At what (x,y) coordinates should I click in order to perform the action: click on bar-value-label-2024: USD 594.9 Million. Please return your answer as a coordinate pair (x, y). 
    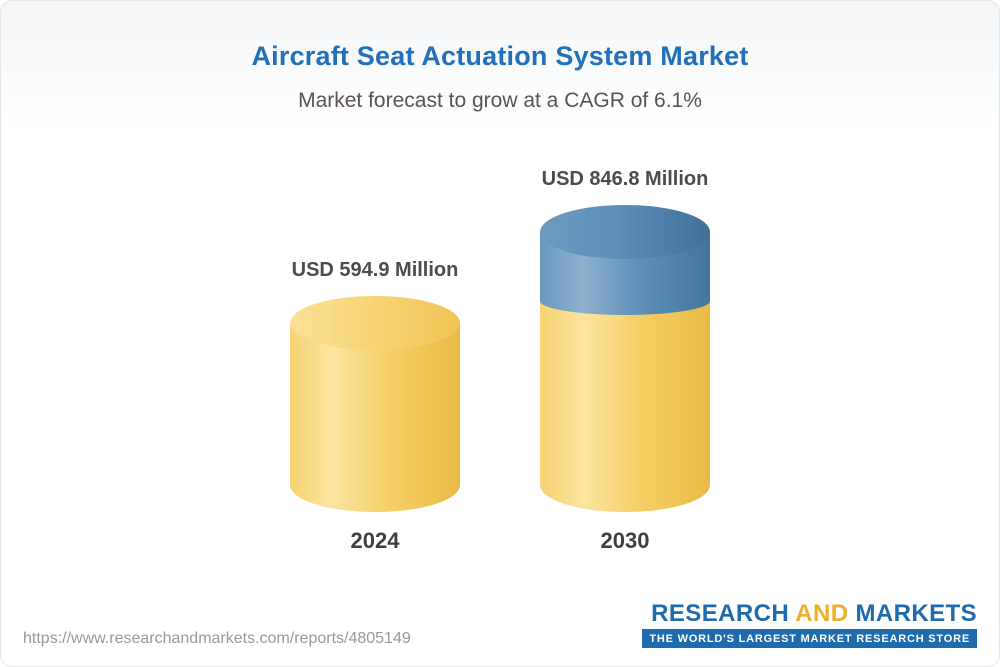
    Looking at the image, I should click on (375, 270).